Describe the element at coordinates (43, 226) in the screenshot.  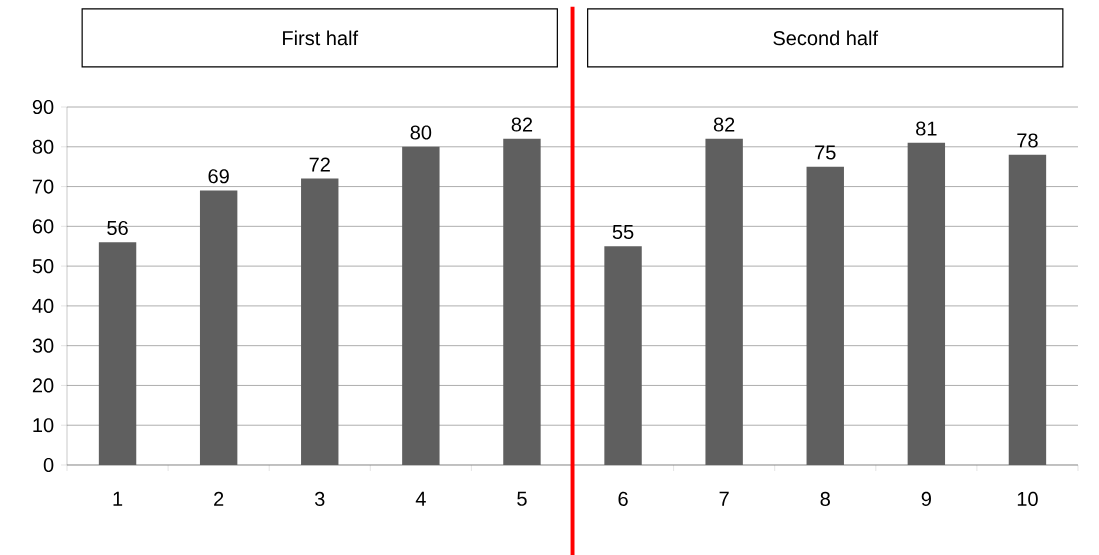
I see `y-tick-label: 60` at that location.